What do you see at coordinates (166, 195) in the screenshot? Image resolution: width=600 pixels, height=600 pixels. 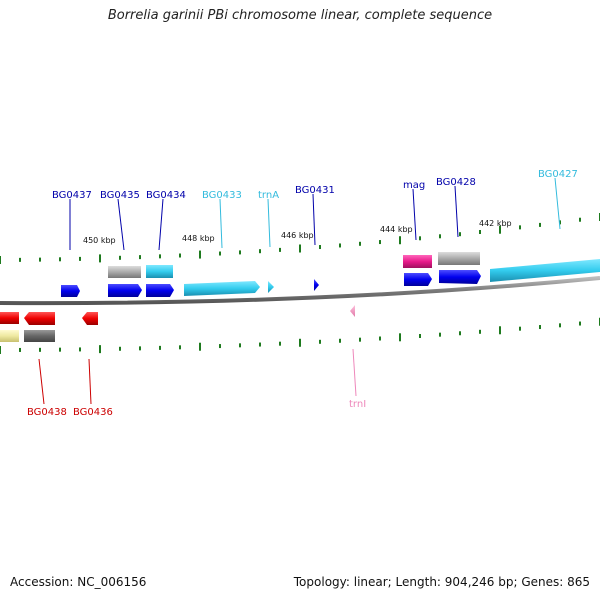 I see `gene-label-bg0434: BG0434` at bounding box center [166, 195].